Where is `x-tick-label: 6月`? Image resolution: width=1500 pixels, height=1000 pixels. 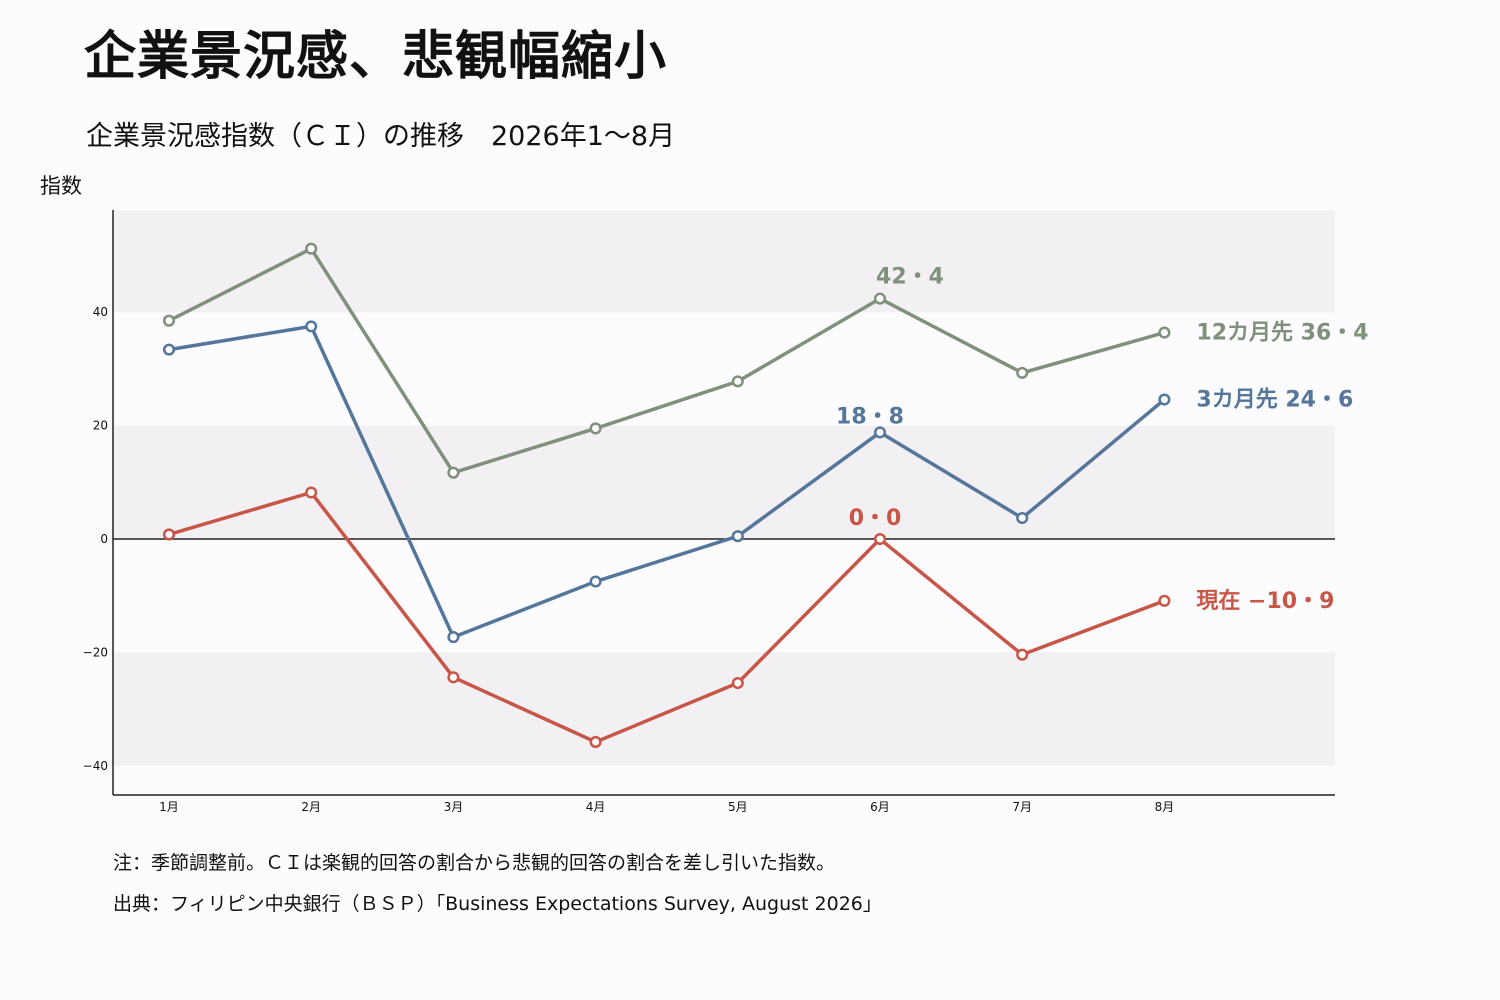 x-tick-label: 6月 is located at coordinates (880, 807).